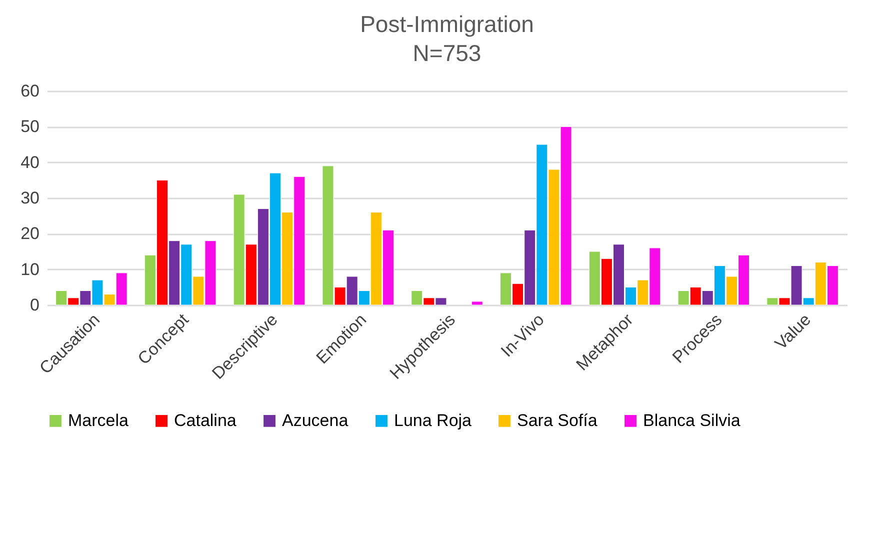 Image resolution: width=888 pixels, height=537 pixels. Describe the element at coordinates (30, 269) in the screenshot. I see `y-tick-label: 10` at that location.